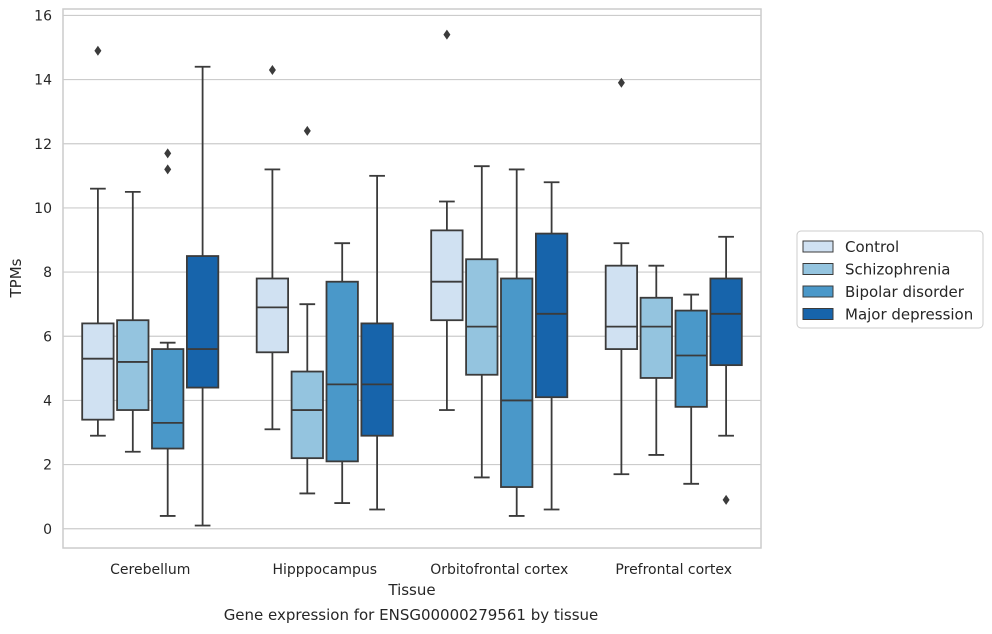 This screenshot has height=634, width=992. Describe the element at coordinates (47, 530) in the screenshot. I see `y-tick-label: 0` at that location.